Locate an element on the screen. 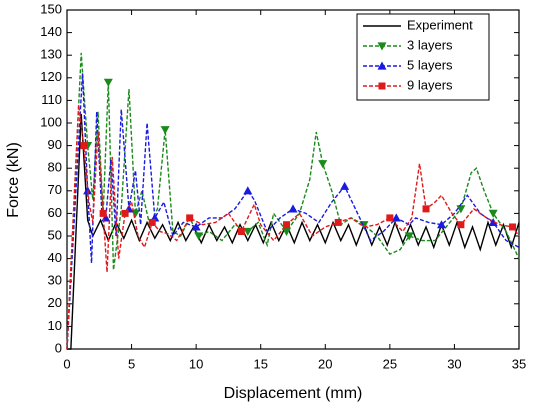 The height and width of the screenshot is (409, 536). x-axis-label: Displacement (mm) is located at coordinates (293, 393).